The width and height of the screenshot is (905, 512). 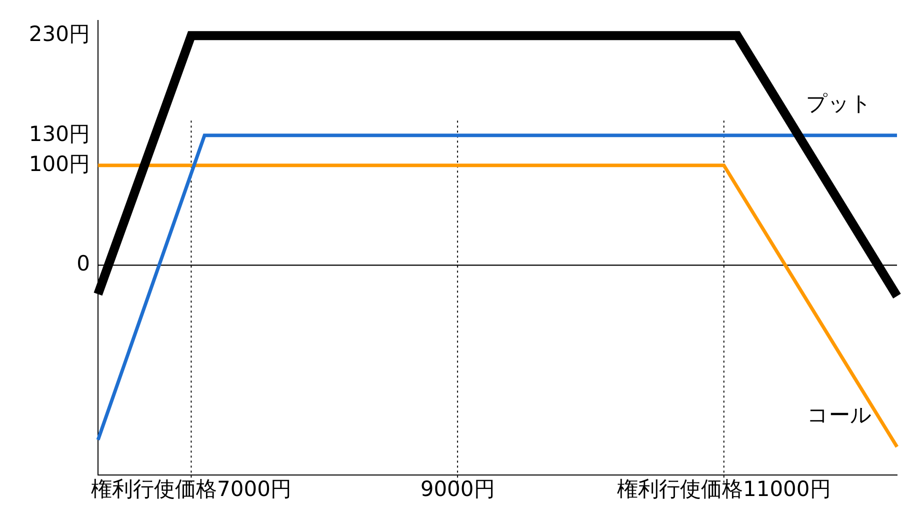 I want to click on y-tick-label: 100円, so click(x=59, y=164).